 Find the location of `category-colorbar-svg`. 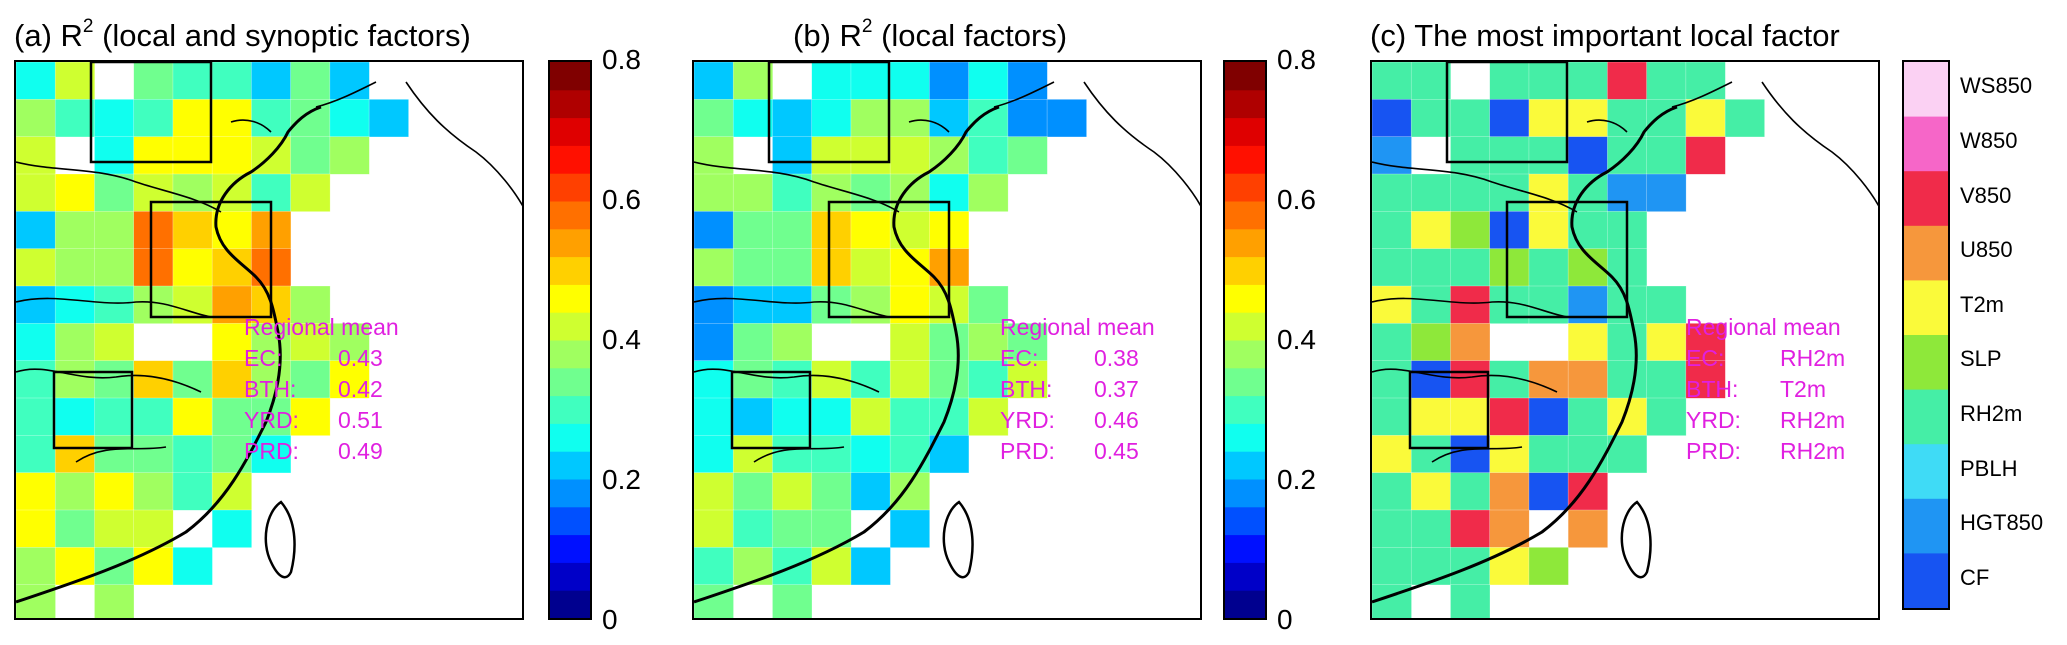

category-colorbar-svg is located at coordinates (1926, 335).